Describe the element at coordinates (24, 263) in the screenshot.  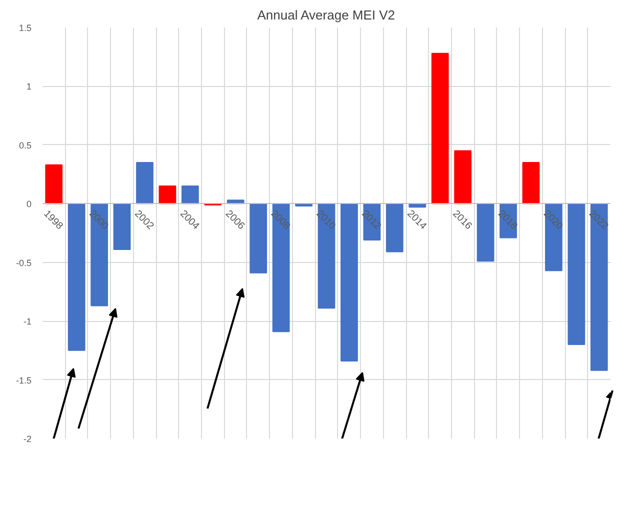
I see `y-tick-label: -0.5` at that location.